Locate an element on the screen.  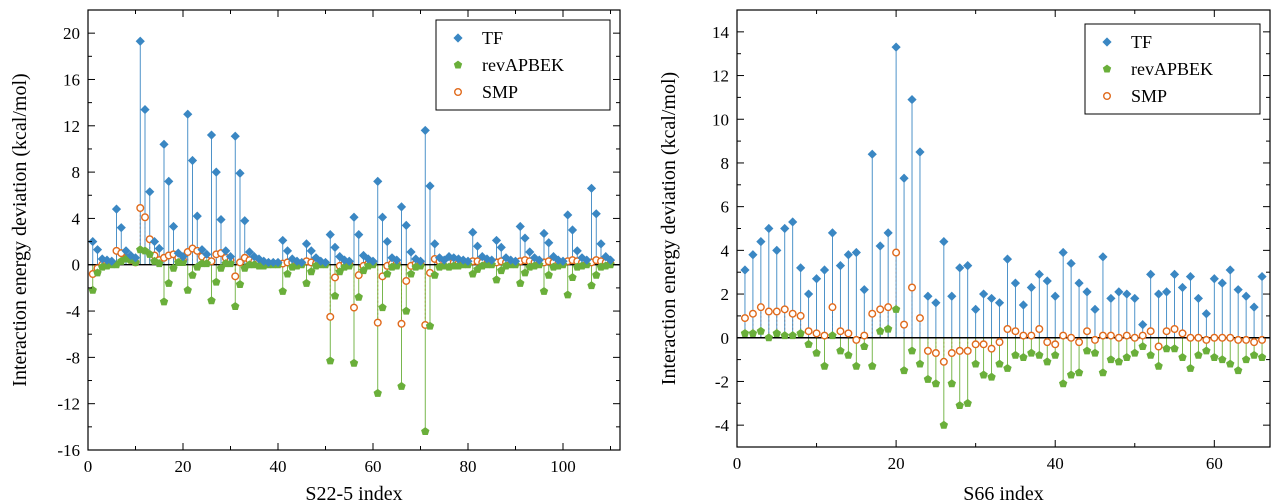
x-axis-label: S22-5 index is located at coordinates (353, 493).